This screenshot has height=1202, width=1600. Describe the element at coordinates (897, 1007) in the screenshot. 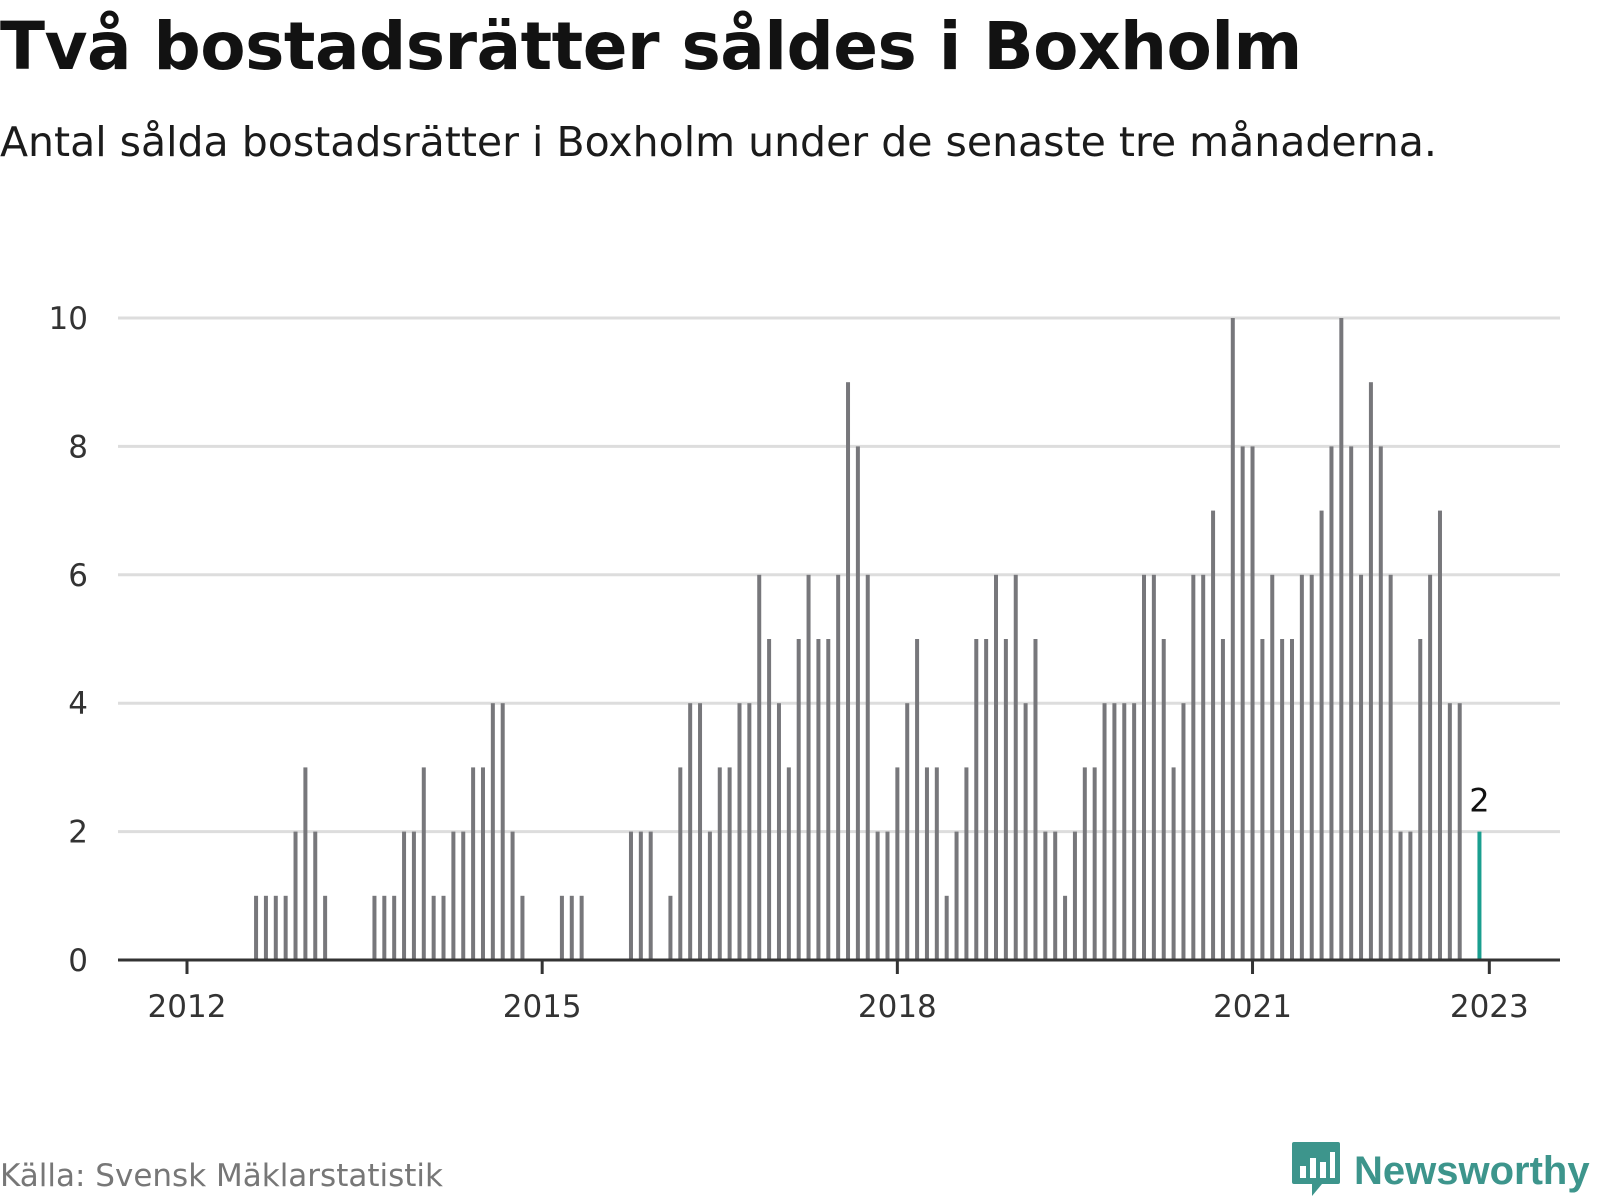

I see `x-tick-label: 2018` at that location.